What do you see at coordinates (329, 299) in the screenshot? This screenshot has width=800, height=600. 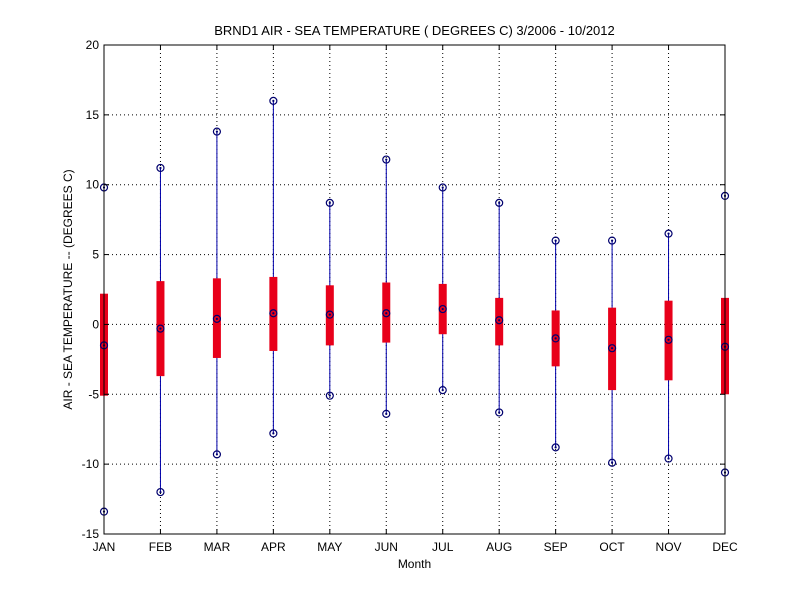 I see `box-may` at bounding box center [329, 299].